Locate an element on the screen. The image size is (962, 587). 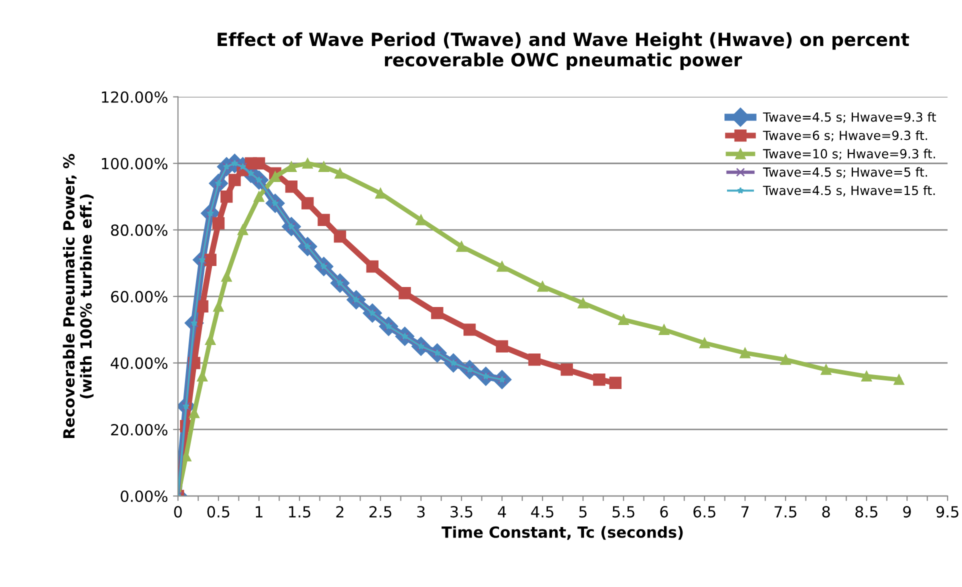
y-tick-label: 120.00% is located at coordinates (135, 97).